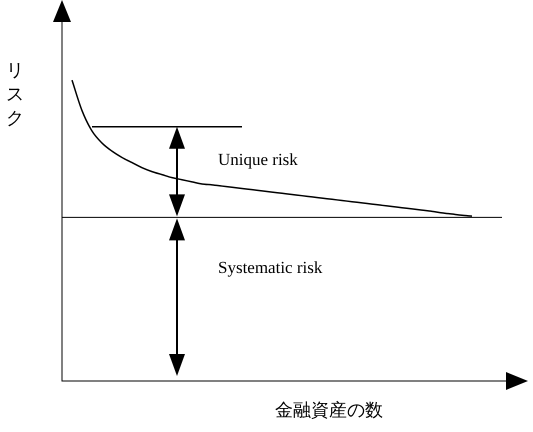  Describe the element at coordinates (329, 410) in the screenshot. I see `x-axis-title: 金融資産の数` at that location.